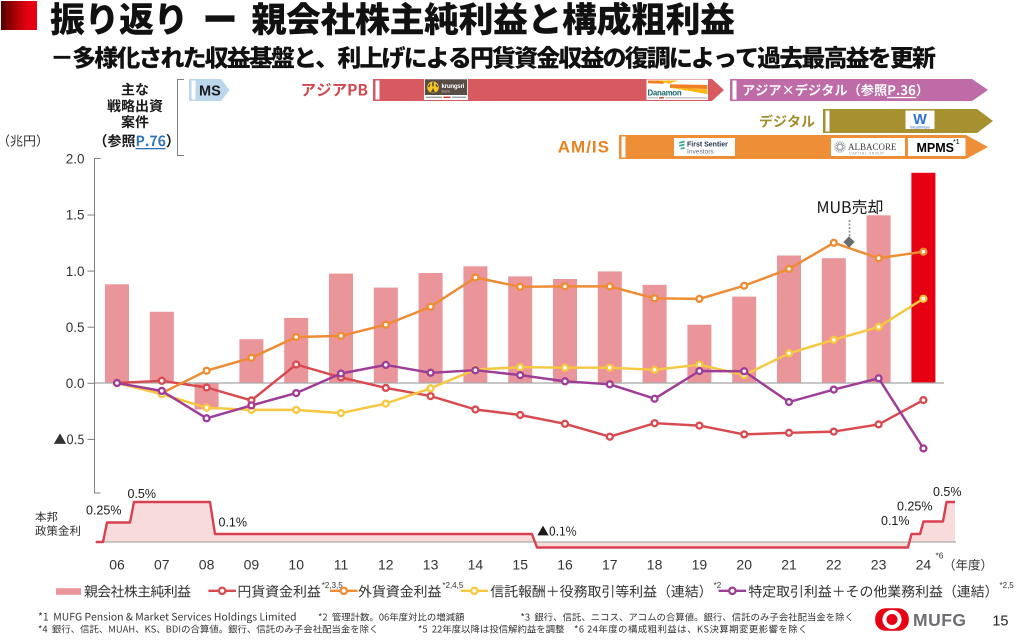 The height and width of the screenshot is (641, 1024). Describe the element at coordinates (920, 120) in the screenshot. I see `svg-text: W` at that location.